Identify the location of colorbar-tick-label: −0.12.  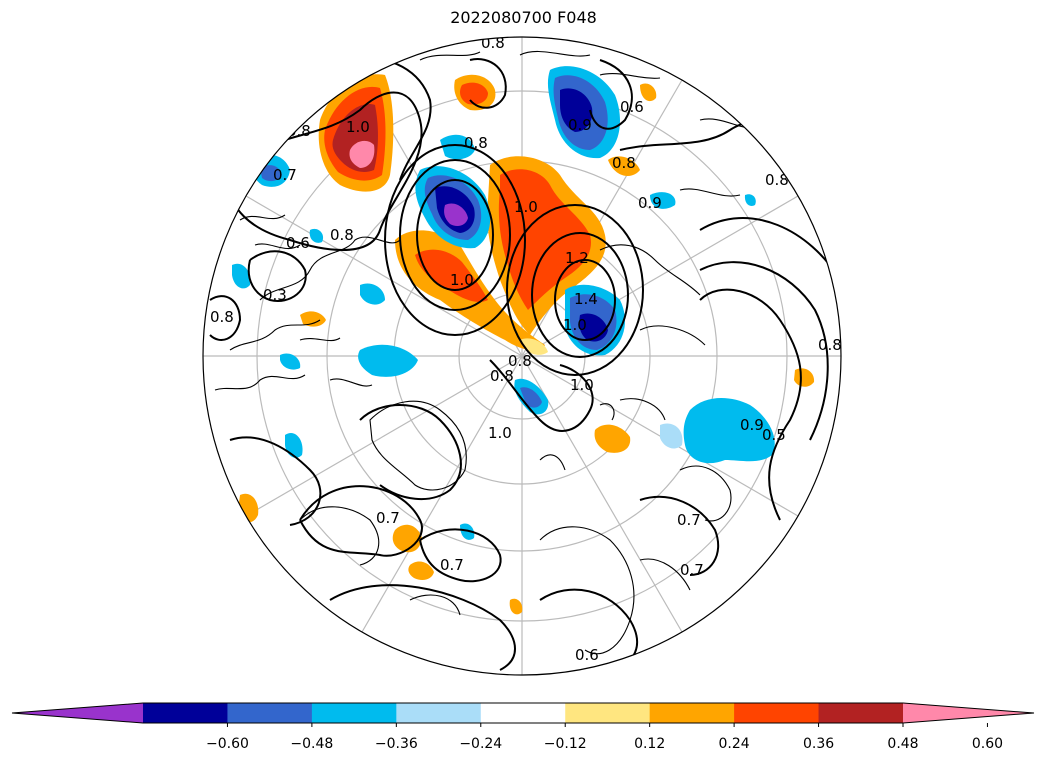
(565, 744).